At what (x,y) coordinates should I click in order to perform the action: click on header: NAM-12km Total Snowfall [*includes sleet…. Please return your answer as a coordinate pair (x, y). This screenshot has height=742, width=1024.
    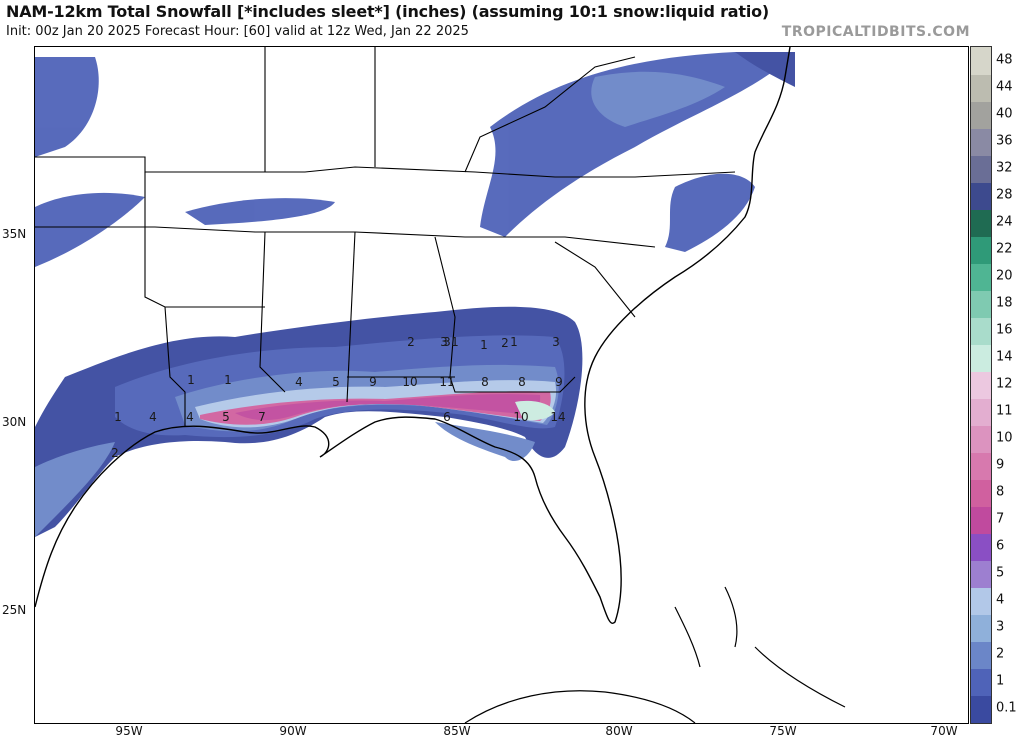
    Looking at the image, I should click on (512, 23).